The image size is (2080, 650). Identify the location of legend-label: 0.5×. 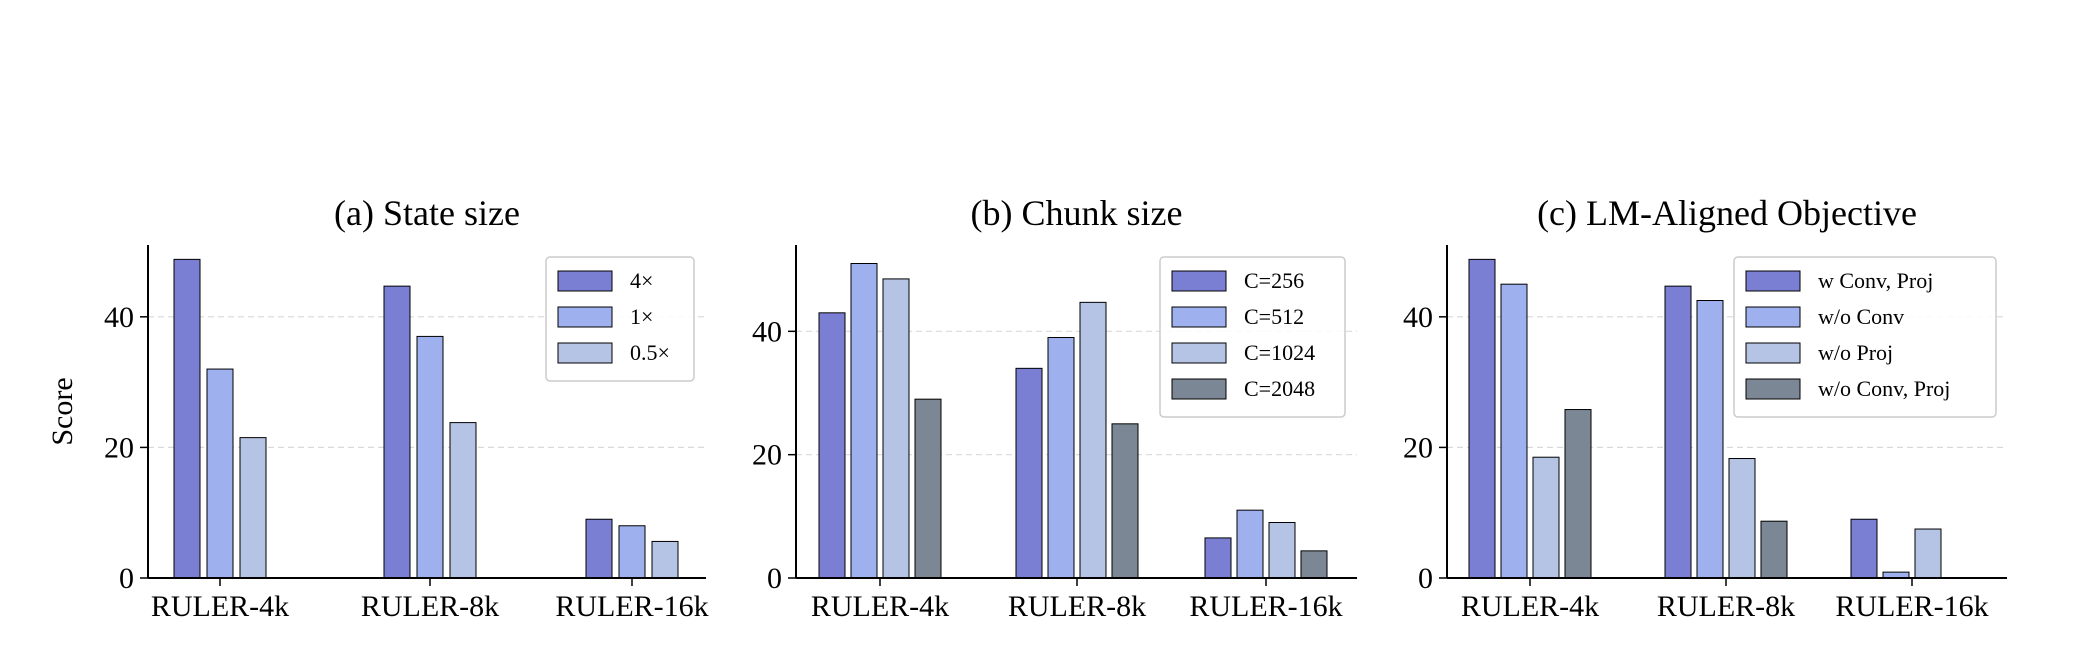
(650, 352).